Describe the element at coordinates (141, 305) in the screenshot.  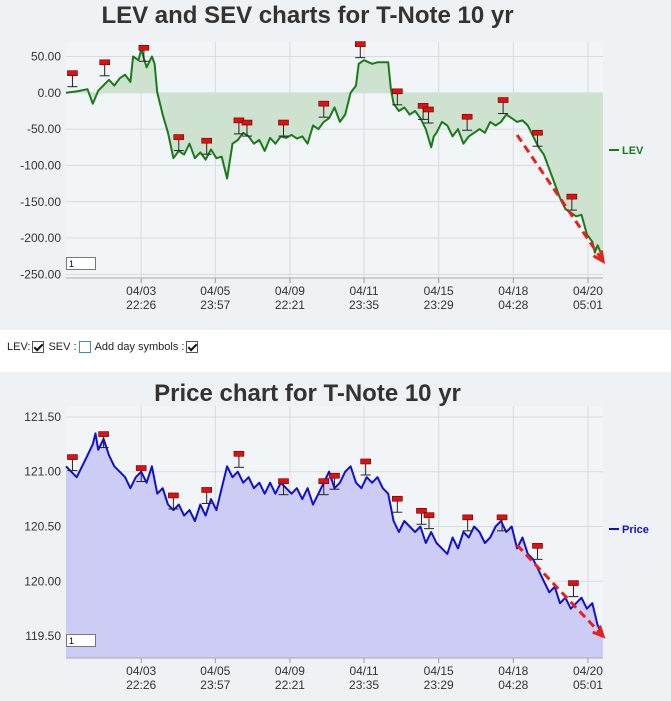
I see `lev-xtick-label: 22:26` at that location.